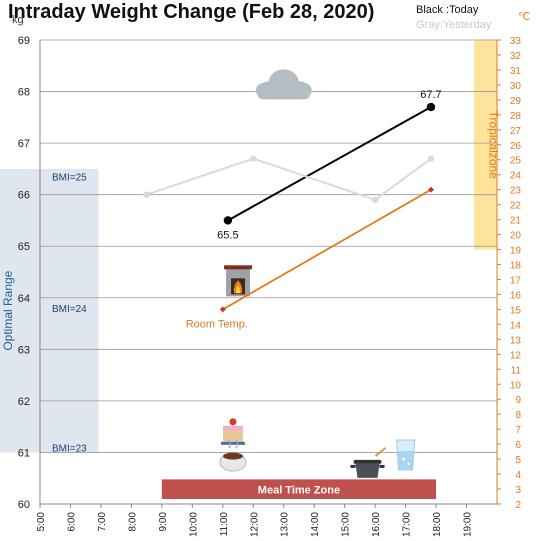 This screenshot has width=537, height=541. I want to click on left-tick-label: 64, so click(24, 299).